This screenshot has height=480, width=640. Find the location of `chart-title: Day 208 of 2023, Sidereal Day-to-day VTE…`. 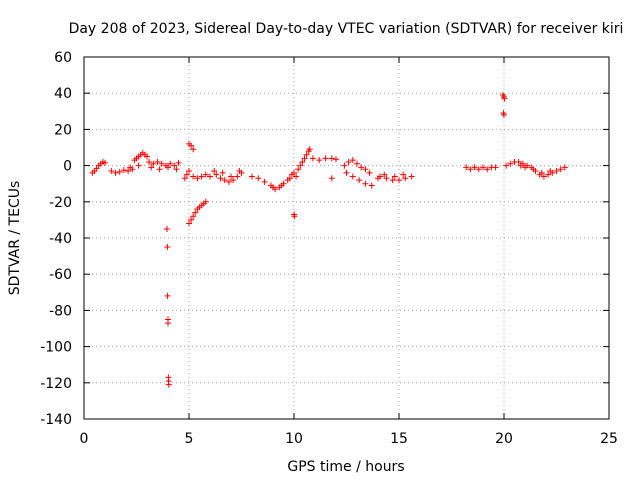

chart-title: Day 208 of 2023, Sidereal Day-to-day VTE… is located at coordinates (346, 29).